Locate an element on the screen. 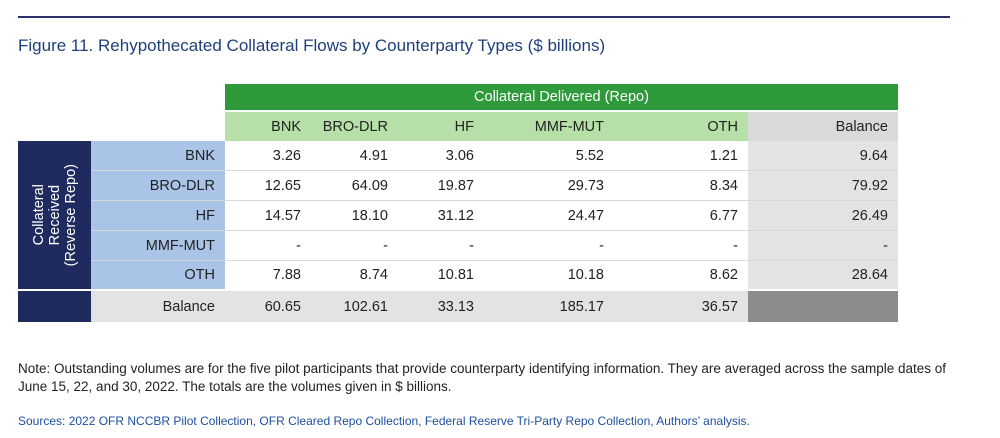 This screenshot has width=1000, height=438. row-header-bro-dlr: BRO-DLR is located at coordinates (158, 186).